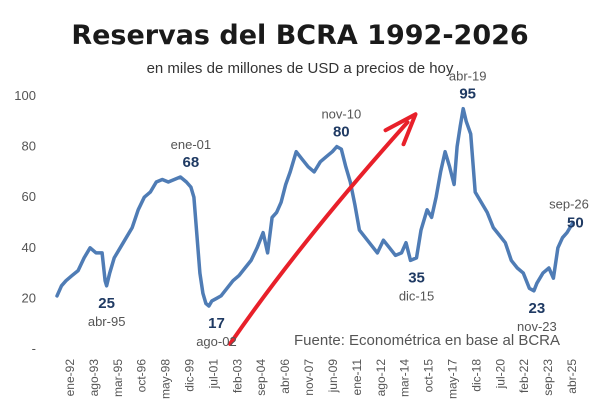 The image size is (601, 416). What do you see at coordinates (94, 378) in the screenshot?
I see `x-tick-label: ago-93` at bounding box center [94, 378].